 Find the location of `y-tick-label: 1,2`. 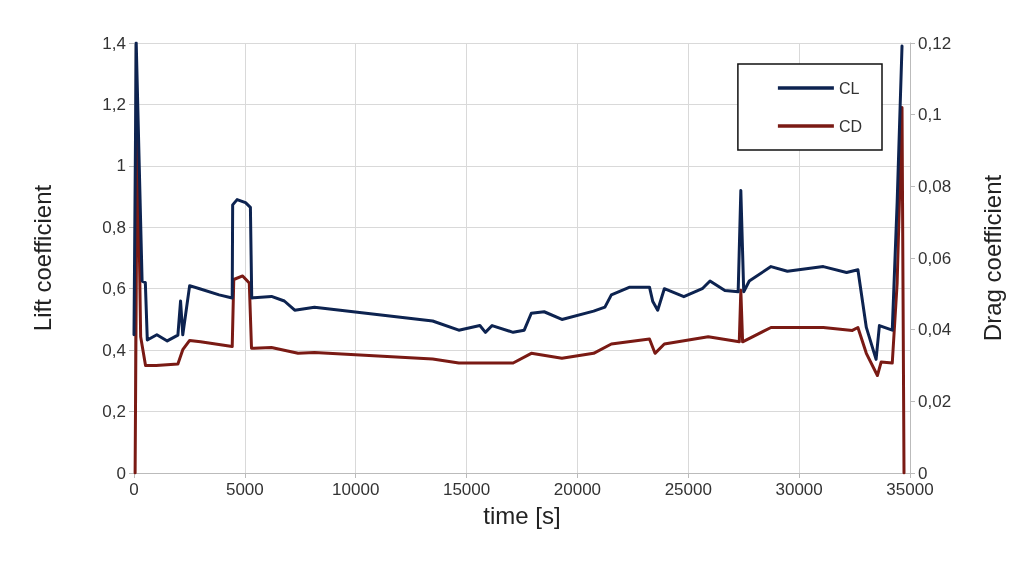

y-tick-label: 1,2 is located at coordinates (114, 104).